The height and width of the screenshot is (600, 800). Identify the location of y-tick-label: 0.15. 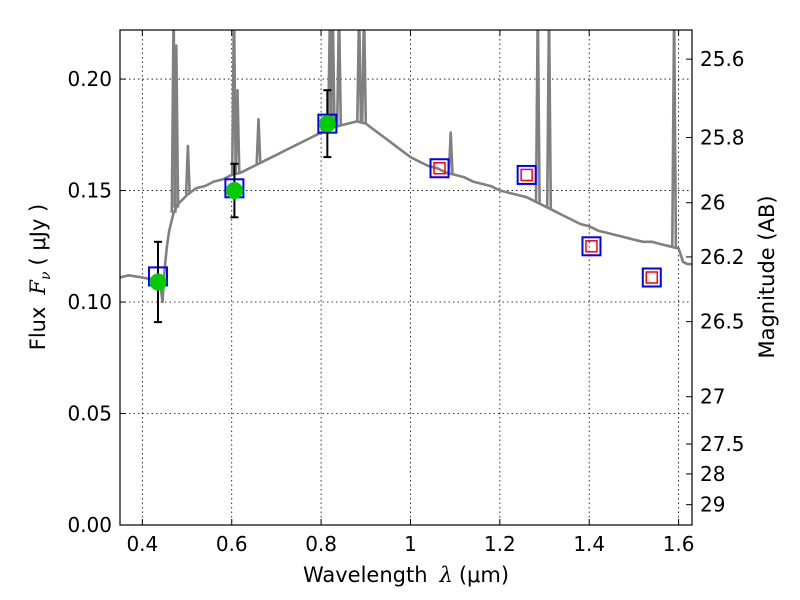
(89, 191).